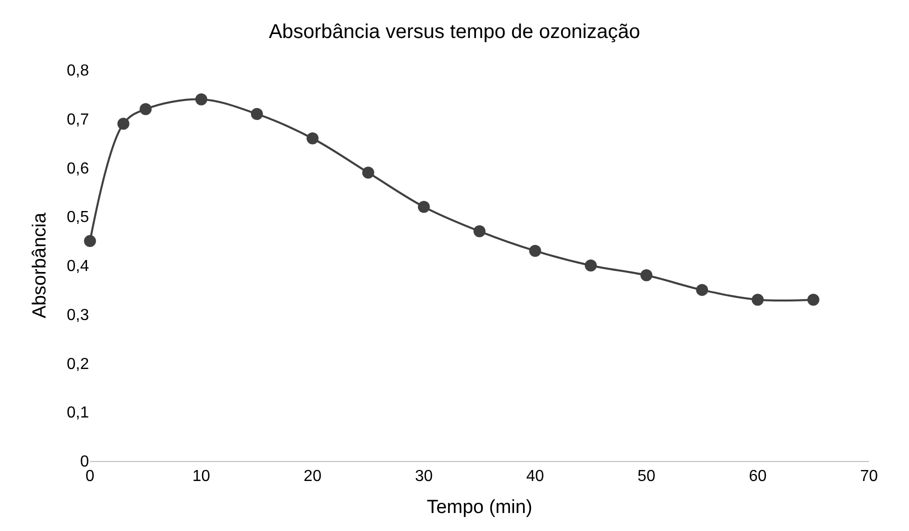 The image size is (909, 531). I want to click on y-tick-label: 0,5, so click(78, 217).